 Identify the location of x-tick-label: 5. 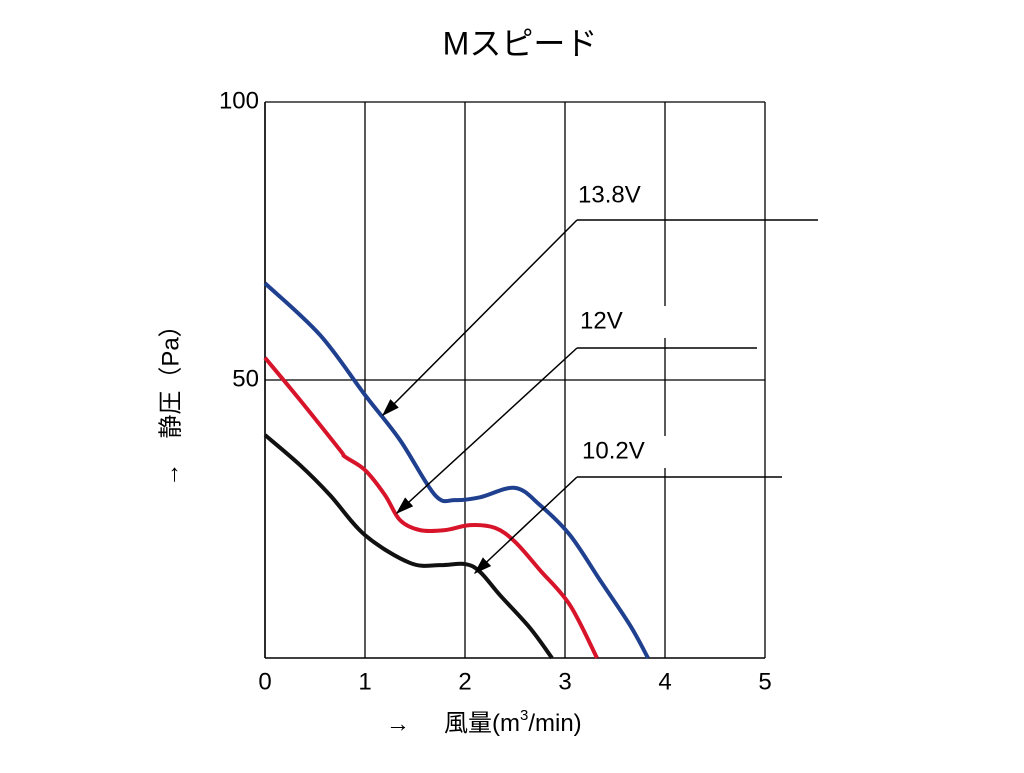
(764, 681).